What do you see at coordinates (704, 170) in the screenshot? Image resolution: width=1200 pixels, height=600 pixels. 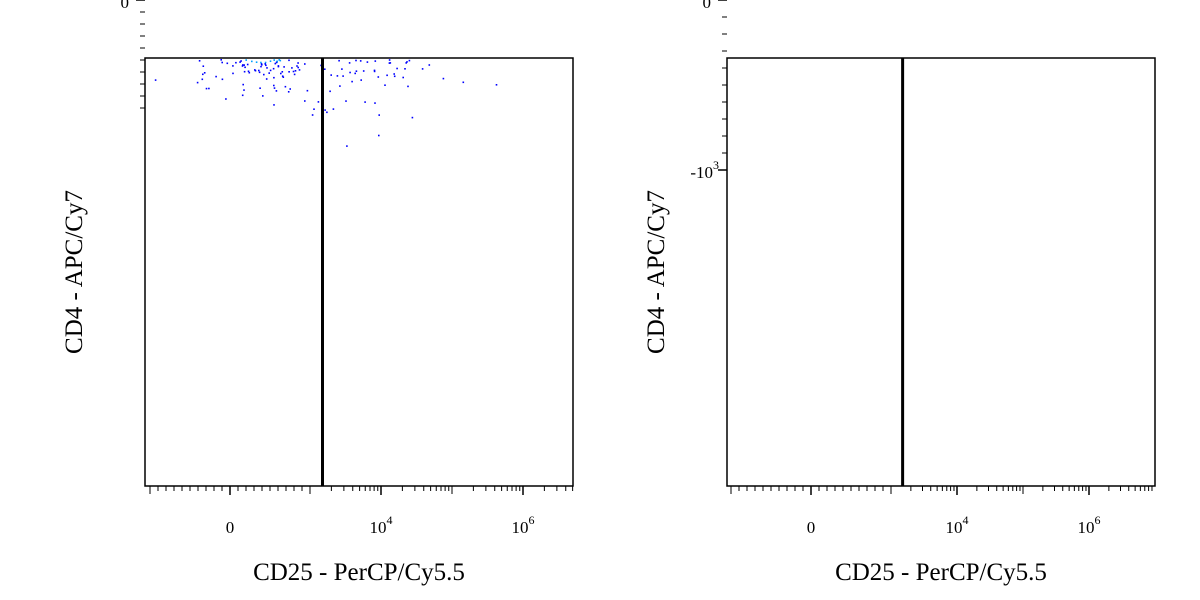 I see `y-tick-label: -103` at bounding box center [704, 170].